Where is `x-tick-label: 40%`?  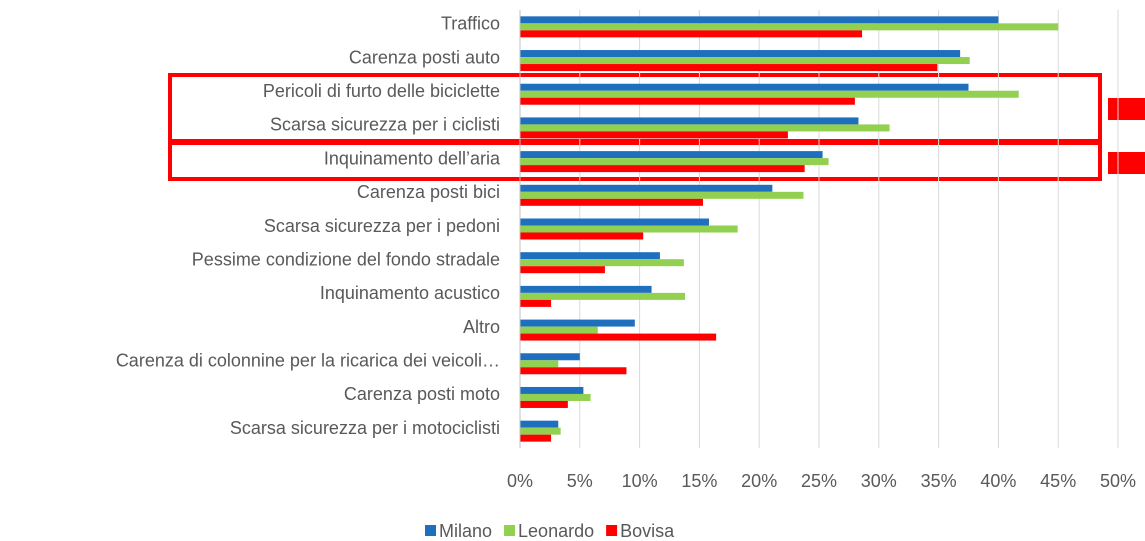 x-tick-label: 40% is located at coordinates (998, 481).